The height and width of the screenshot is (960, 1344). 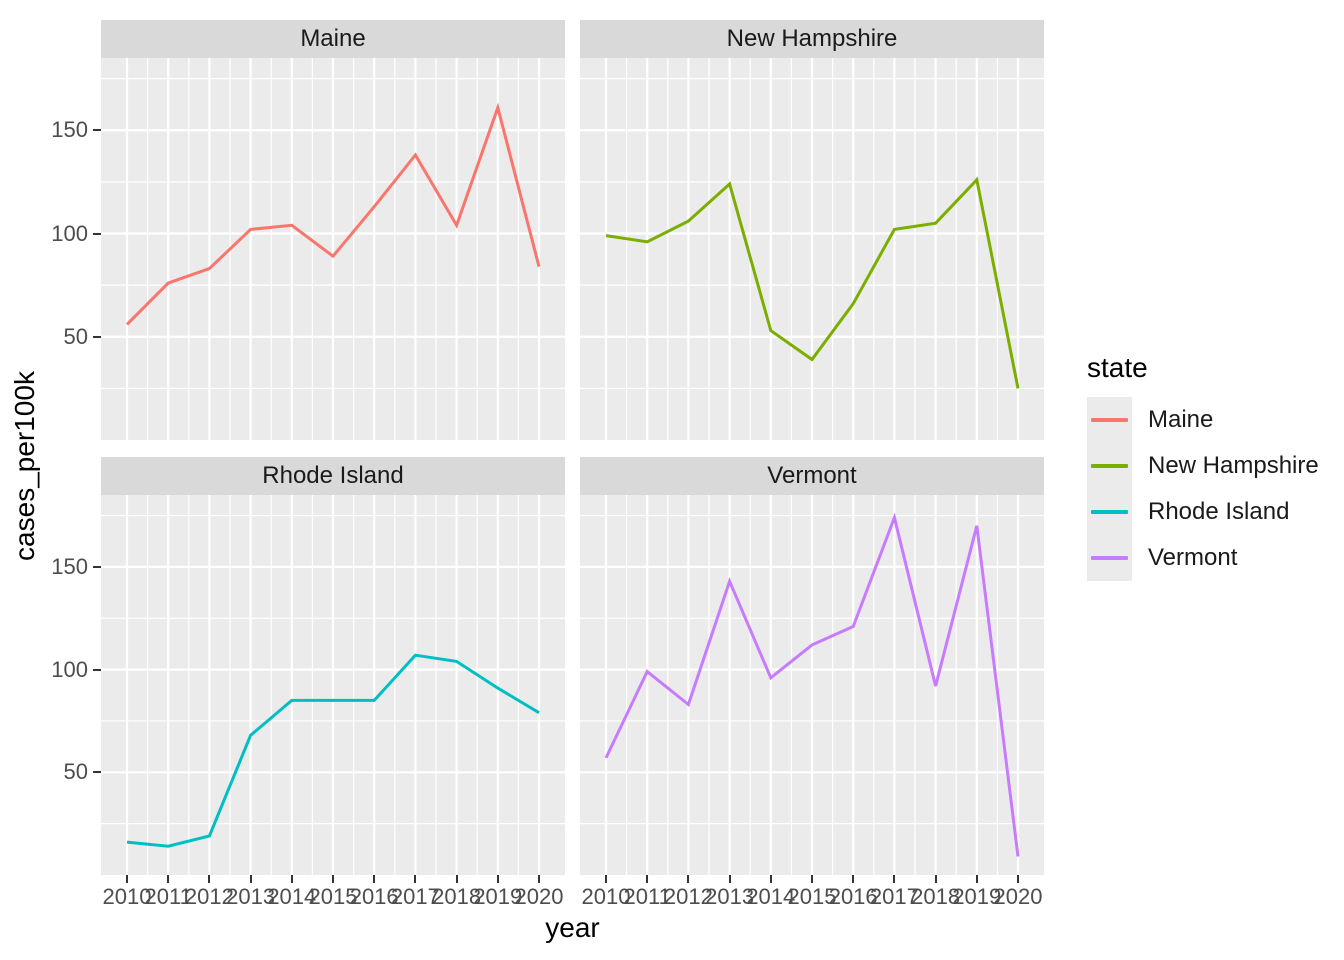 What do you see at coordinates (333, 750) in the screenshot?
I see `series-line-rhode-island` at bounding box center [333, 750].